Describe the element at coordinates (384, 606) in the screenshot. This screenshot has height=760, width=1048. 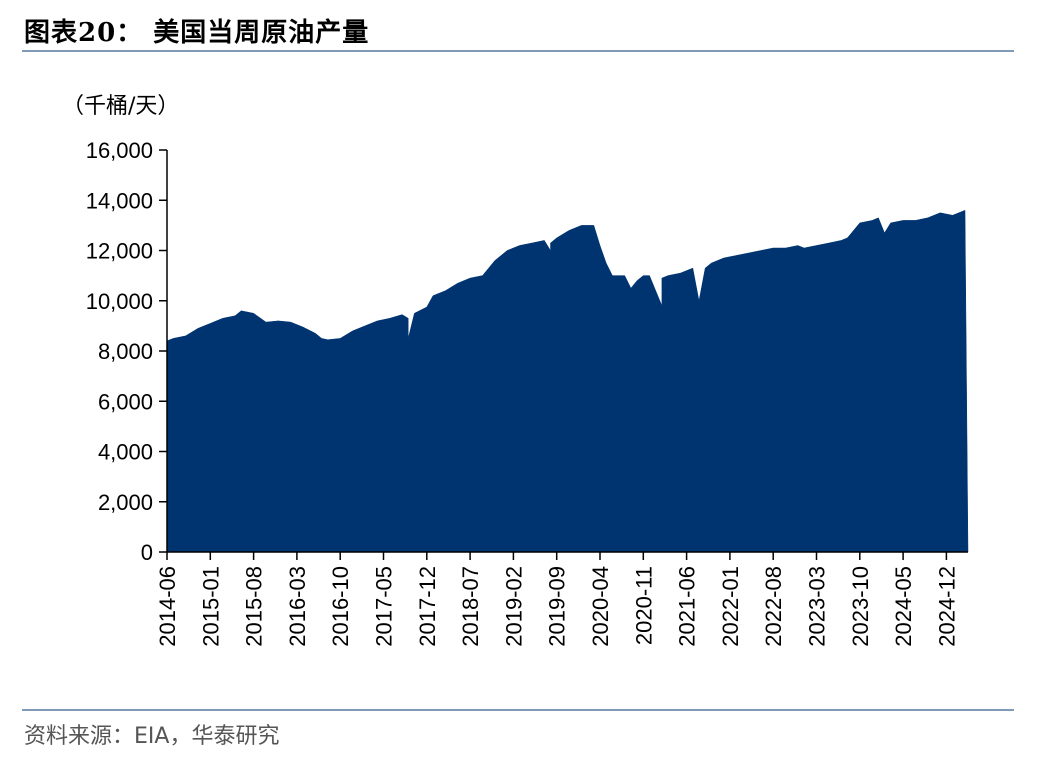
I see `x-tick-label: 2017-05` at that location.